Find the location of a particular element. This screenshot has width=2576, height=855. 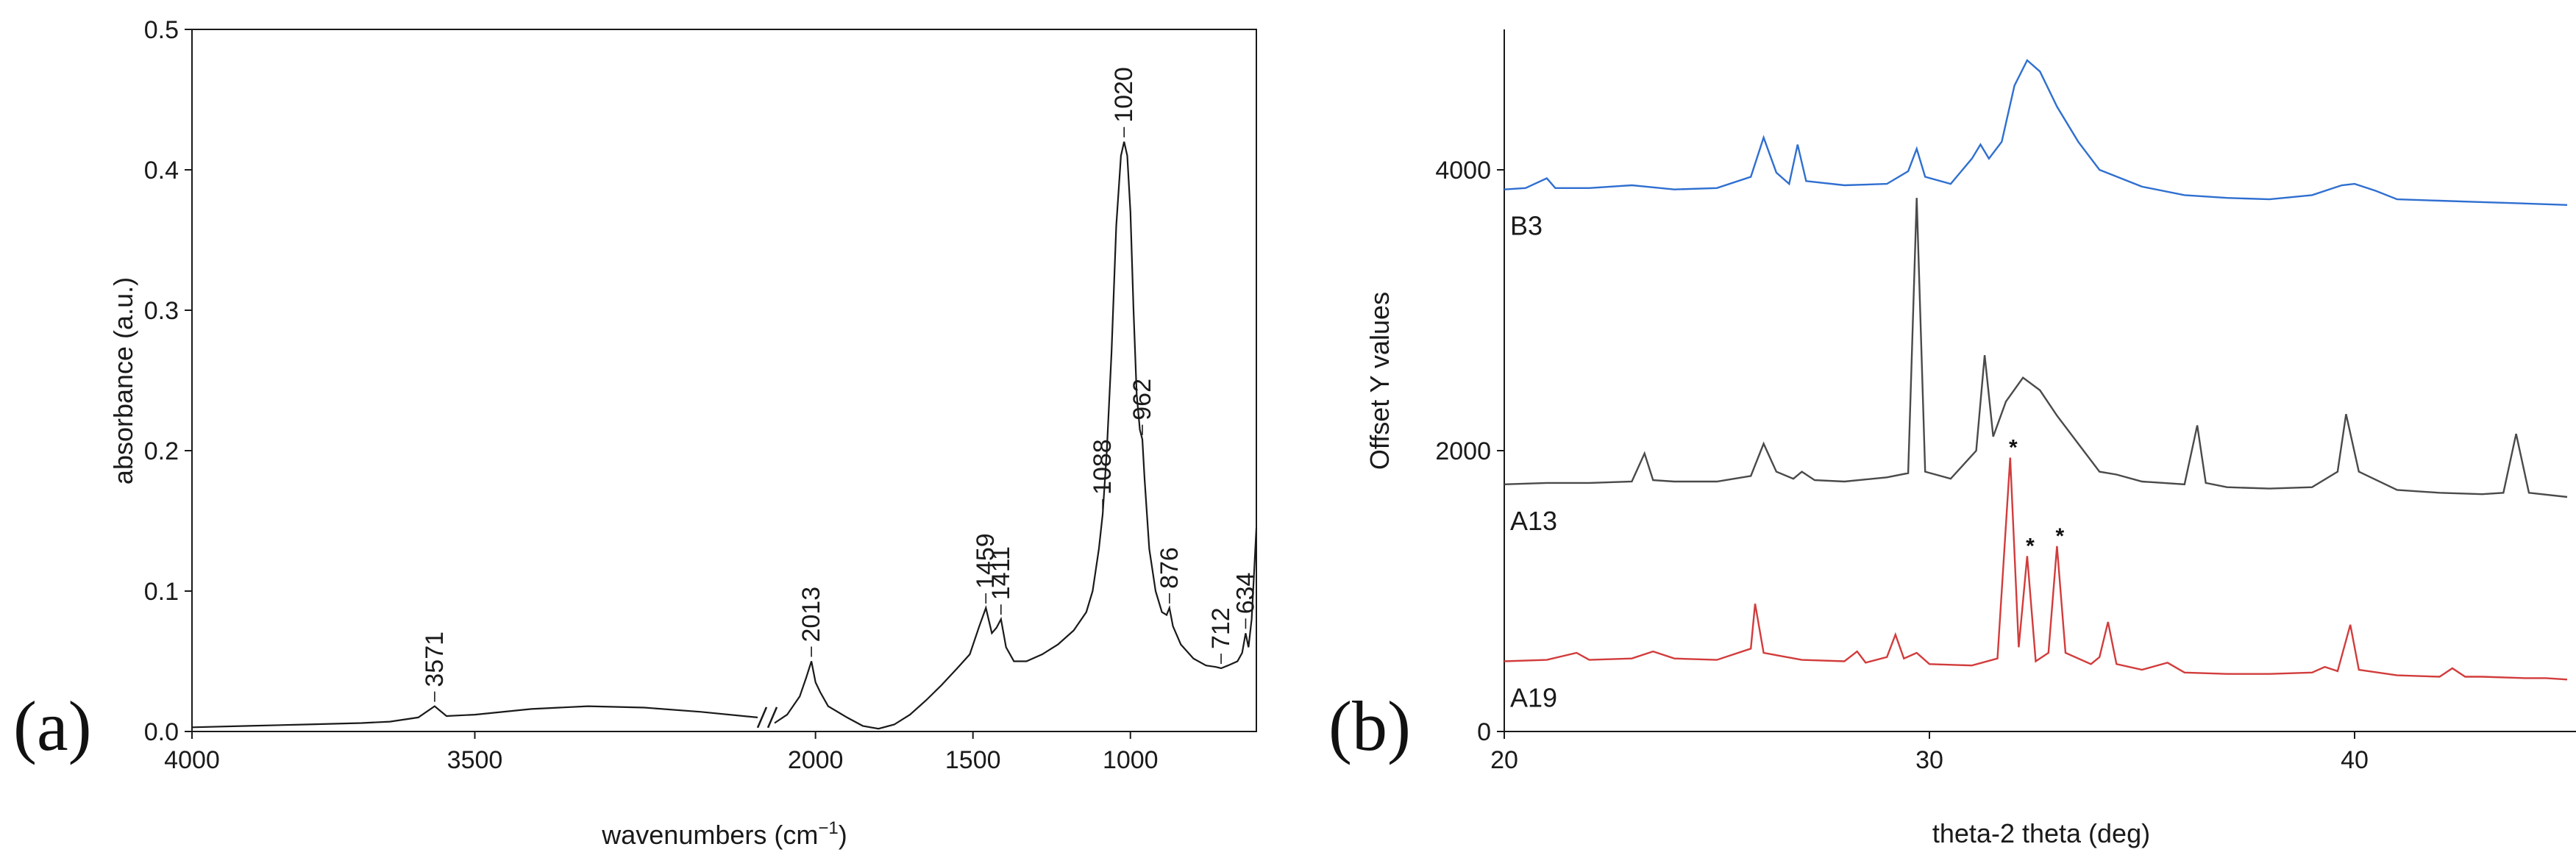

panel-a-y-tick-label: 0.2 is located at coordinates (161, 451).